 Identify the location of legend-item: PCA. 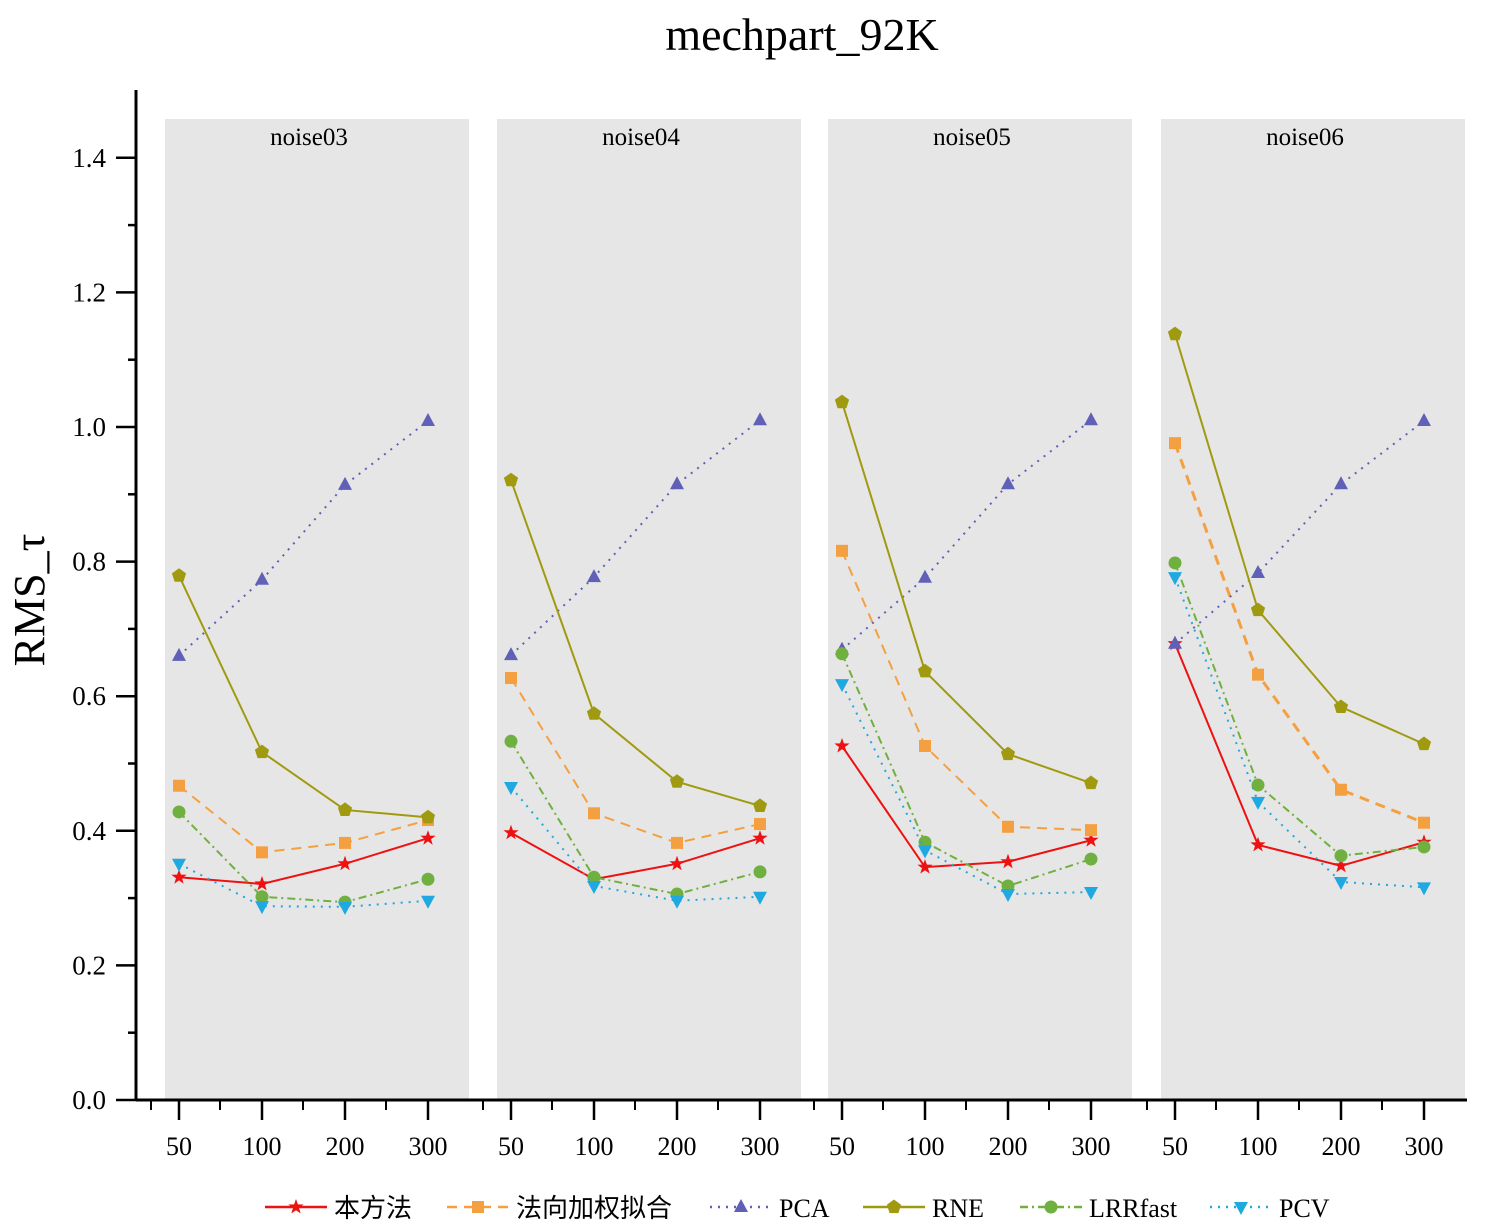
(770, 1208).